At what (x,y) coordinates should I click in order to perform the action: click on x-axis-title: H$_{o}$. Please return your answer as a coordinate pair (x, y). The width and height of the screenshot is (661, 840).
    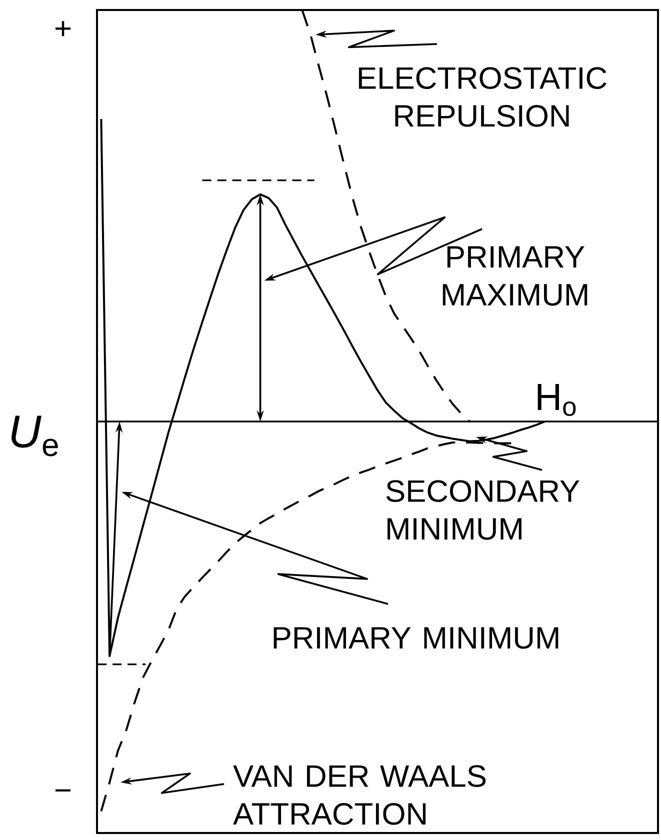
    Looking at the image, I should click on (557, 400).